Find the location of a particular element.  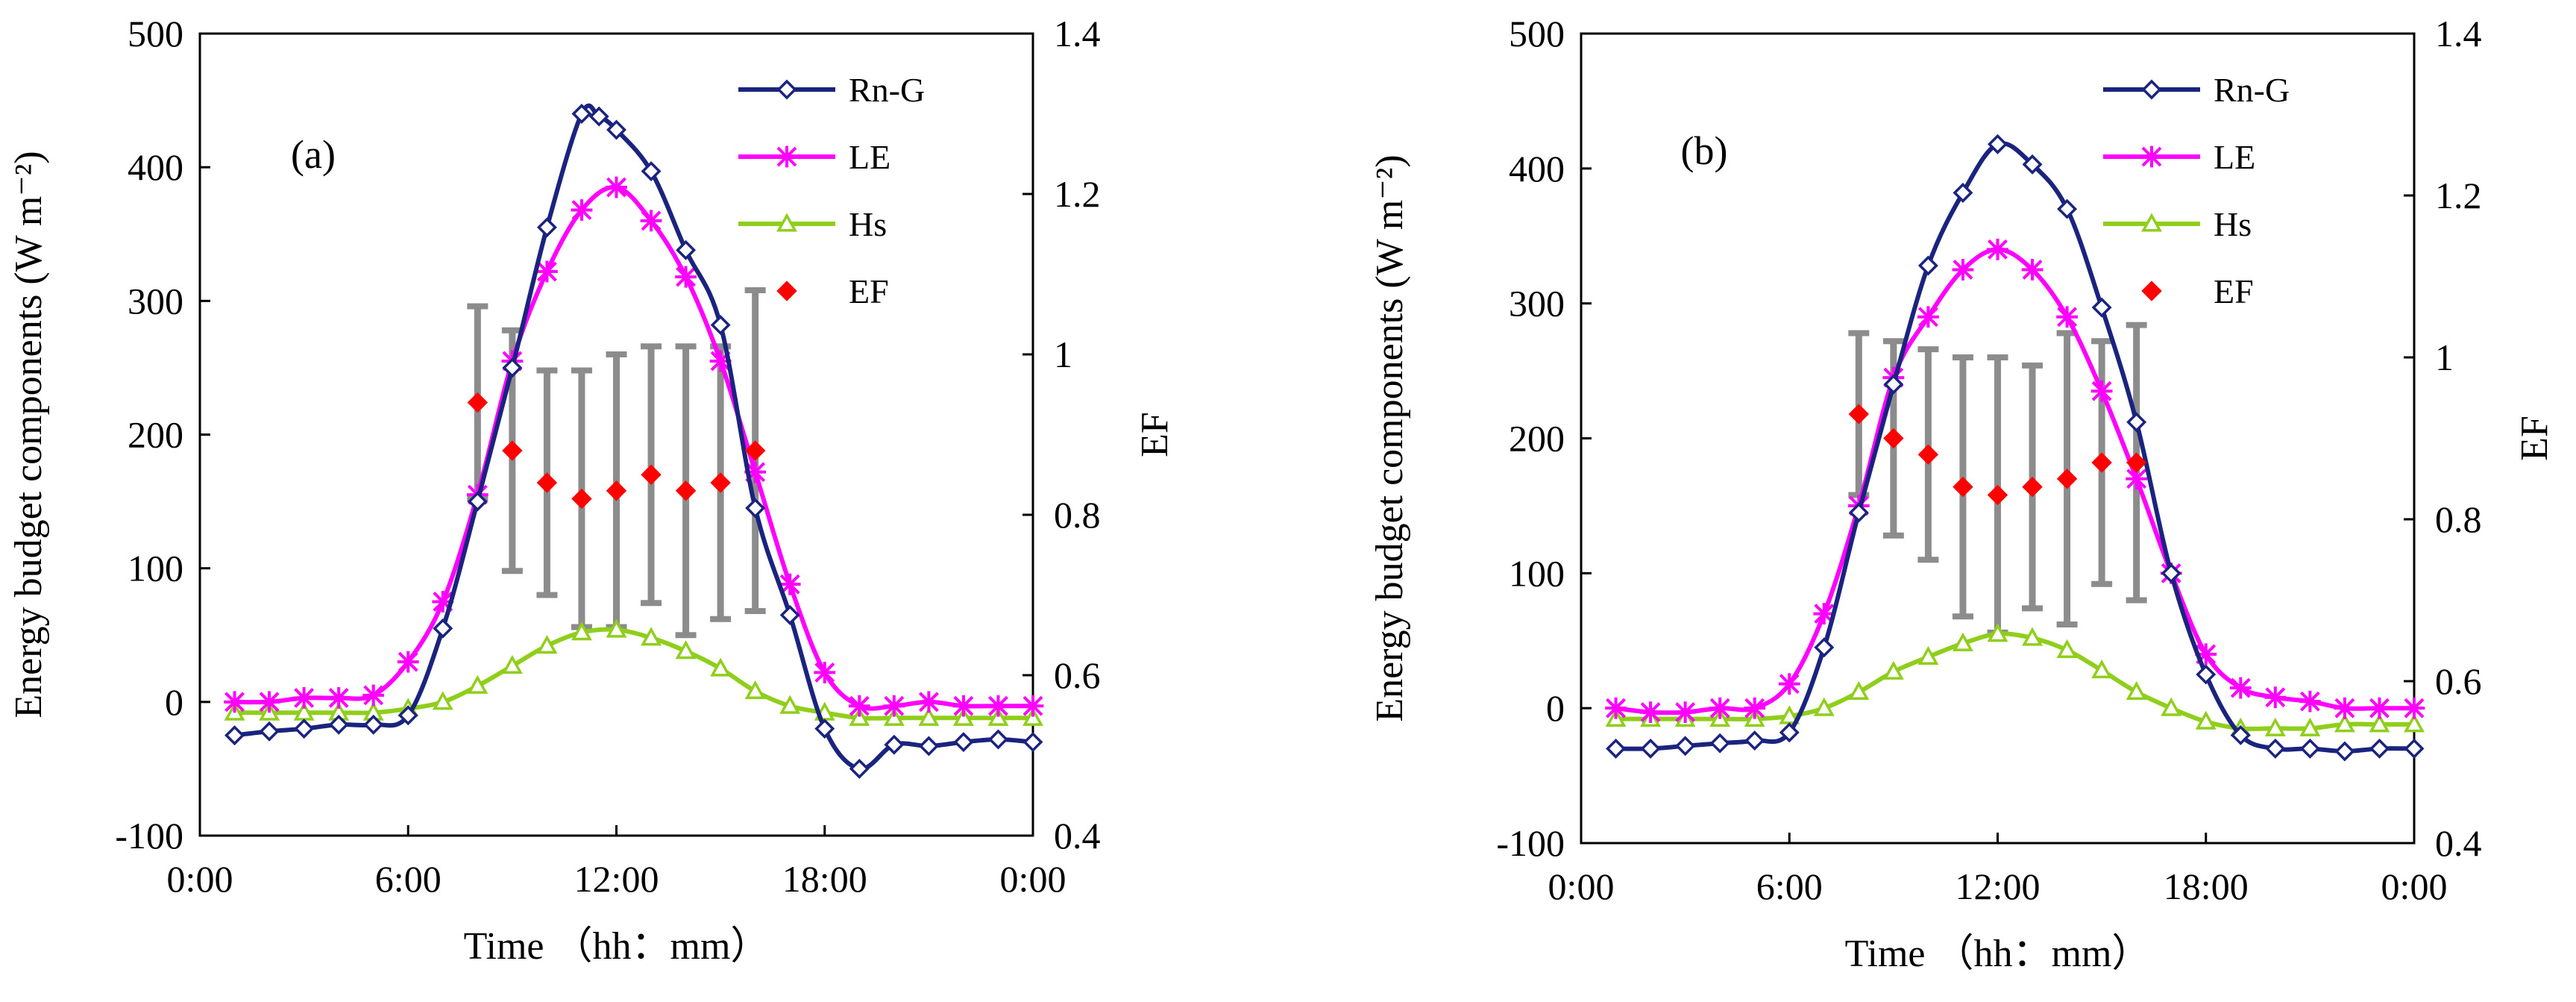

y-tick-label: 400 is located at coordinates (1537, 169).